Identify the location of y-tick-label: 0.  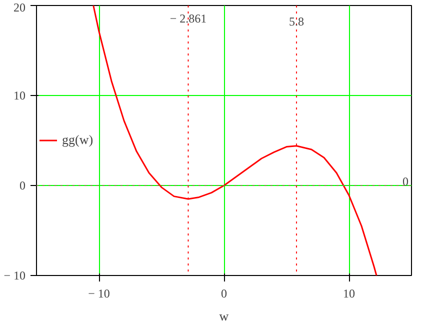
(23, 185).